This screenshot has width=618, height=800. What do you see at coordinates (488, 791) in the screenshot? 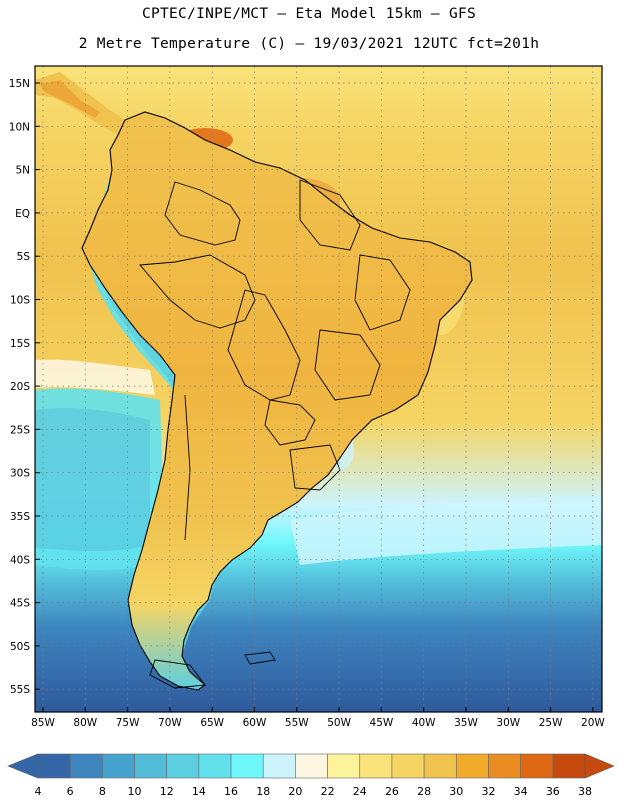
I see `colorbar-label: 32` at bounding box center [488, 791].